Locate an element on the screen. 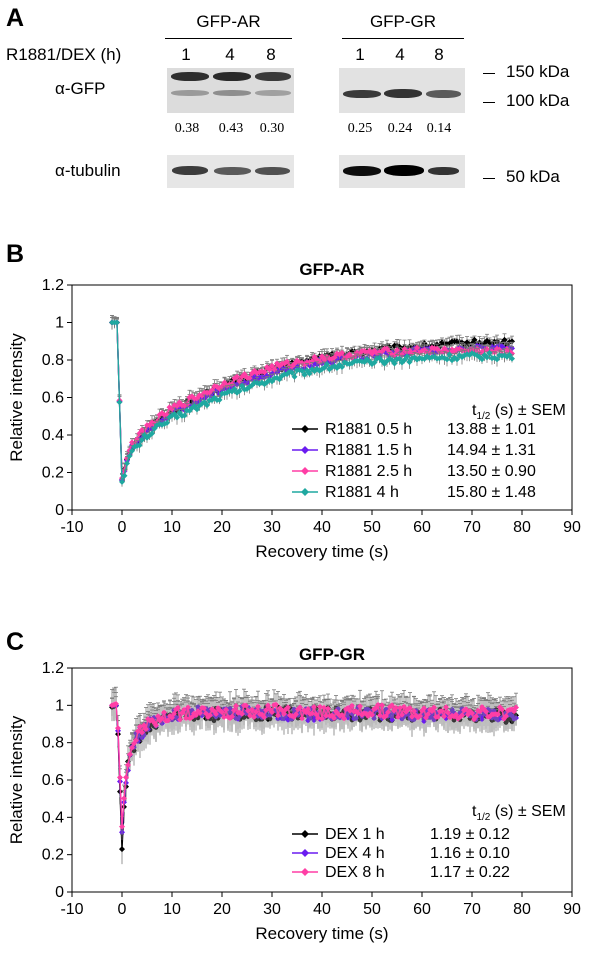 The height and width of the screenshot is (961, 594). x-tick-label: 50 is located at coordinates (372, 909).